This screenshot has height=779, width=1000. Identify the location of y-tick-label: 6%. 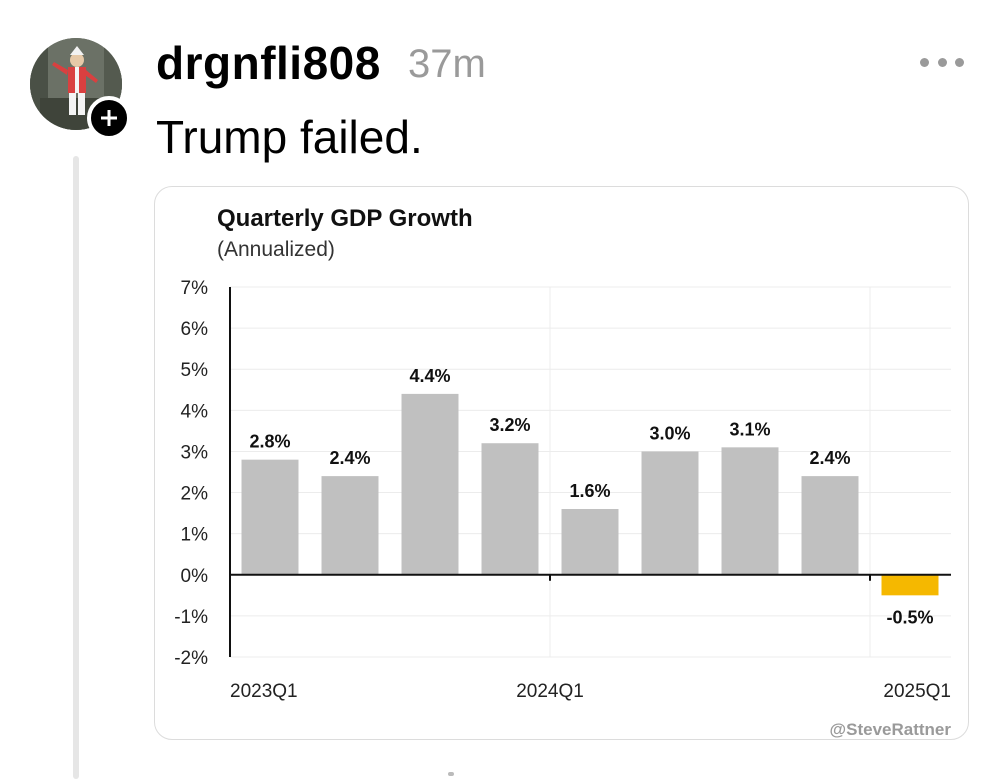
(195, 329).